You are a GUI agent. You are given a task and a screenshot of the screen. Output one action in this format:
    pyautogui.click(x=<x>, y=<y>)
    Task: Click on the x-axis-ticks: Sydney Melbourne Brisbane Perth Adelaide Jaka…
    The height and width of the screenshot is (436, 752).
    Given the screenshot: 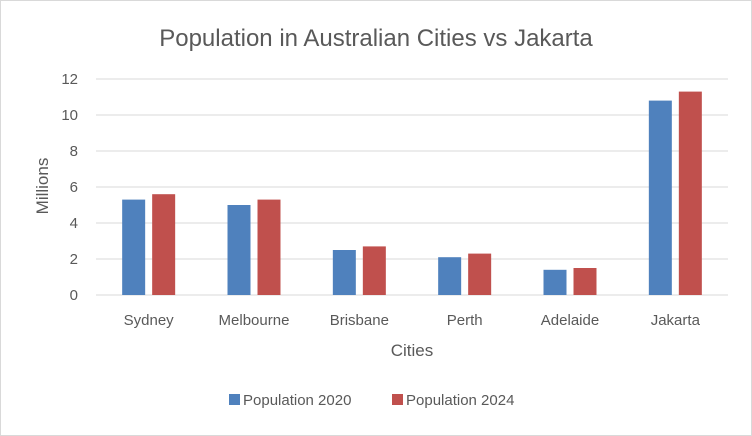 What is the action you would take?
    pyautogui.click(x=412, y=320)
    